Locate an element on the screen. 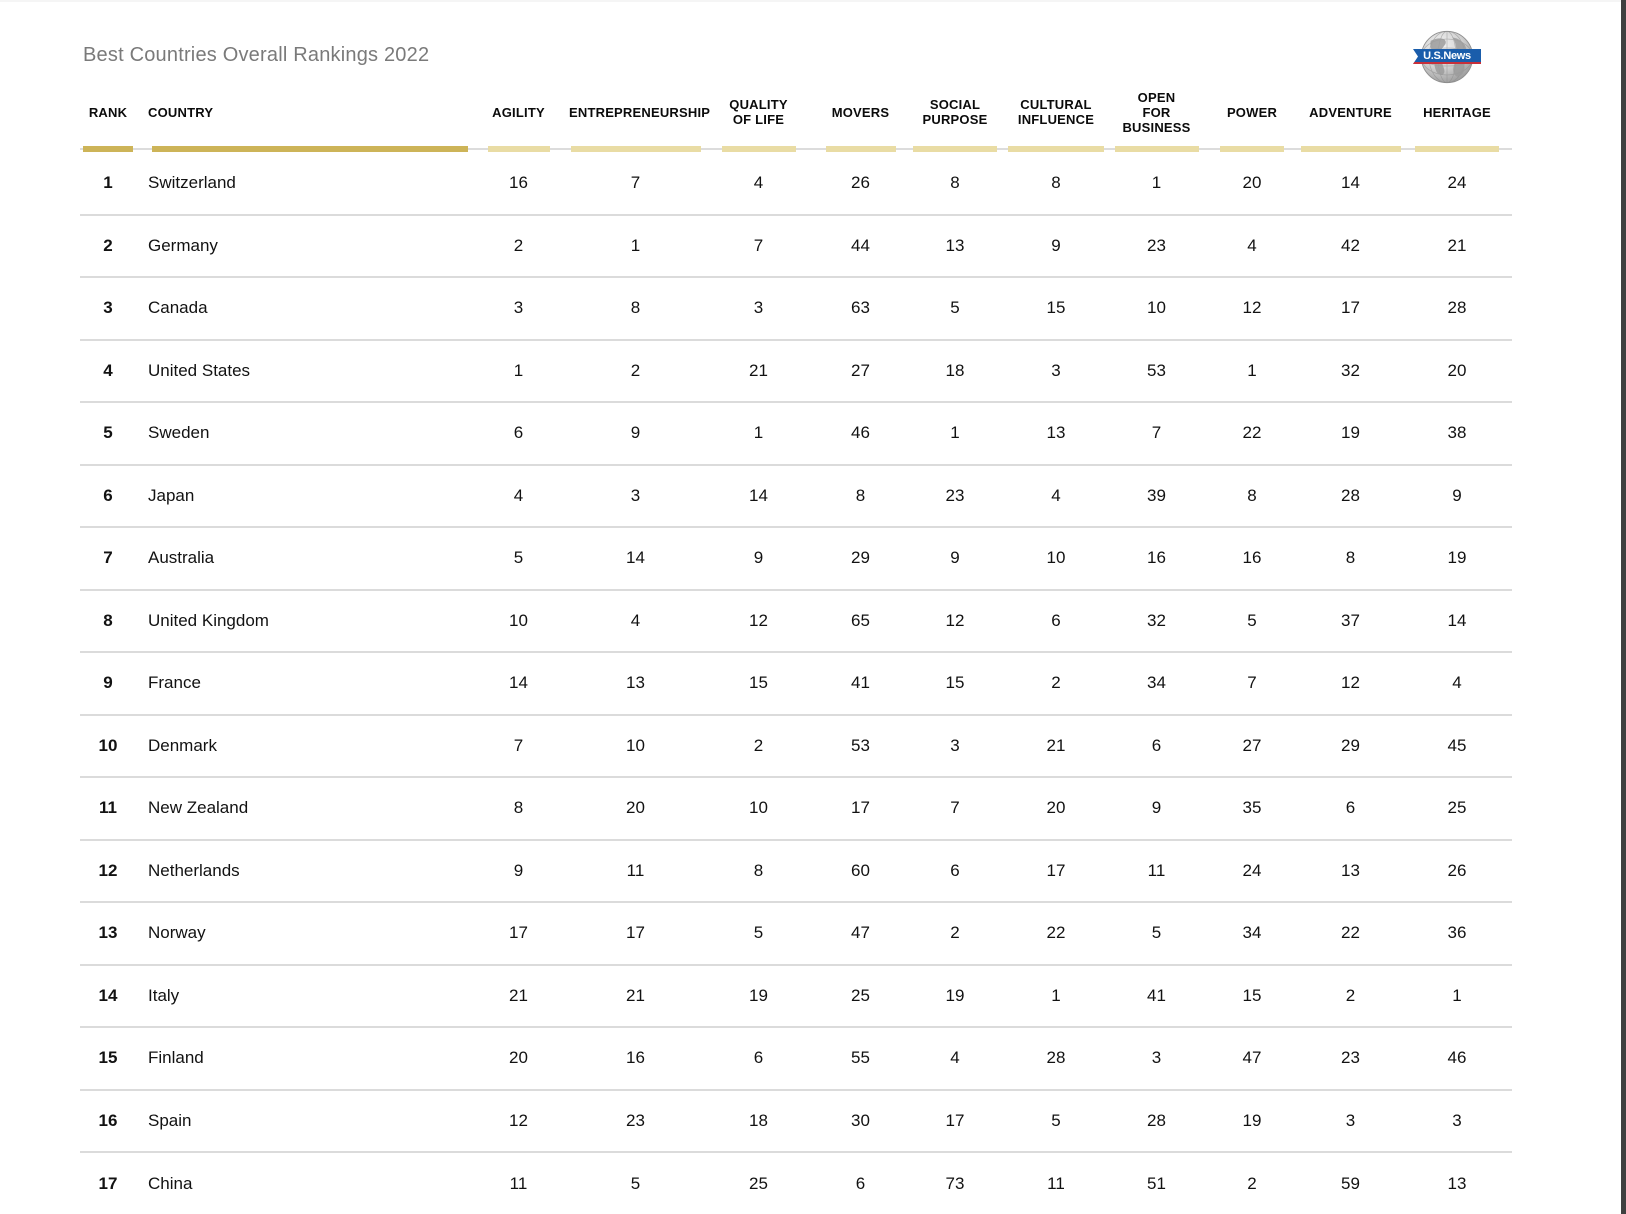 Image resolution: width=1626 pixels, height=1214 pixels. agility-cell: 14 is located at coordinates (518, 683).